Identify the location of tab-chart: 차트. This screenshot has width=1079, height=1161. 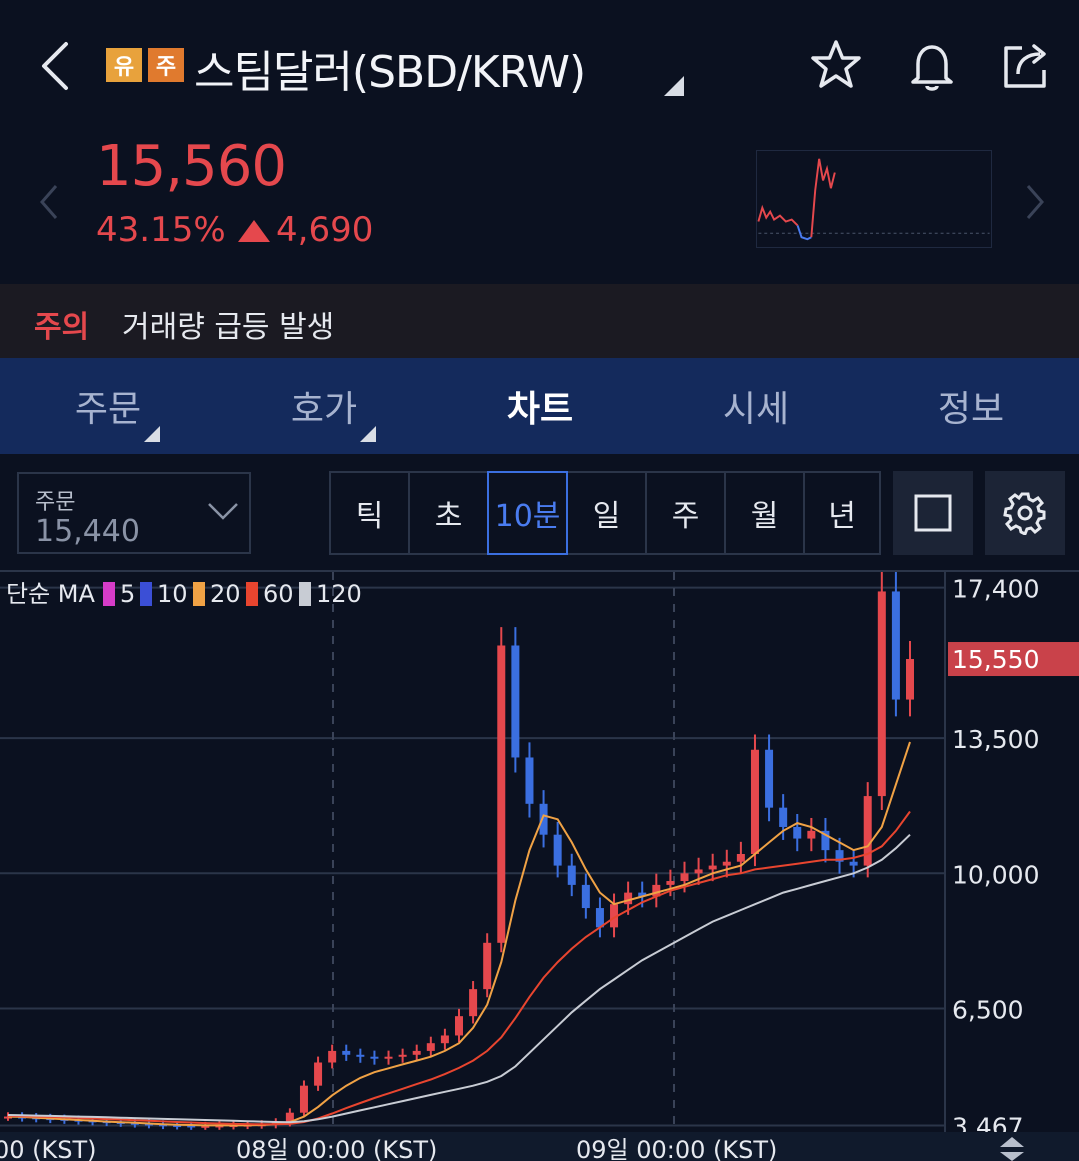
(540, 406).